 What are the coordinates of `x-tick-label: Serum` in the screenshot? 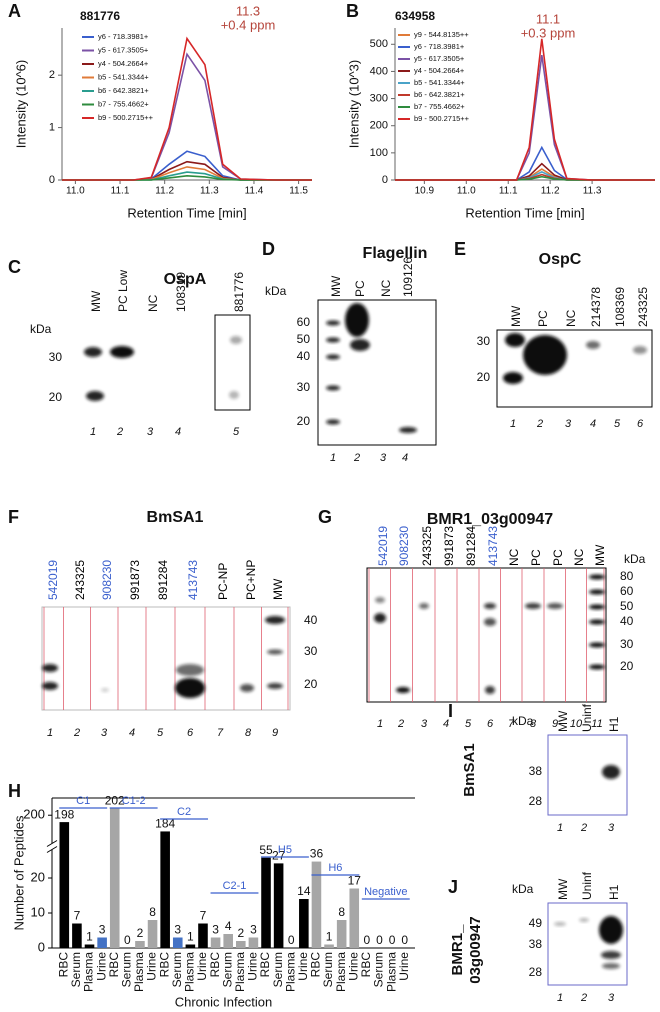 It's located at (227, 969).